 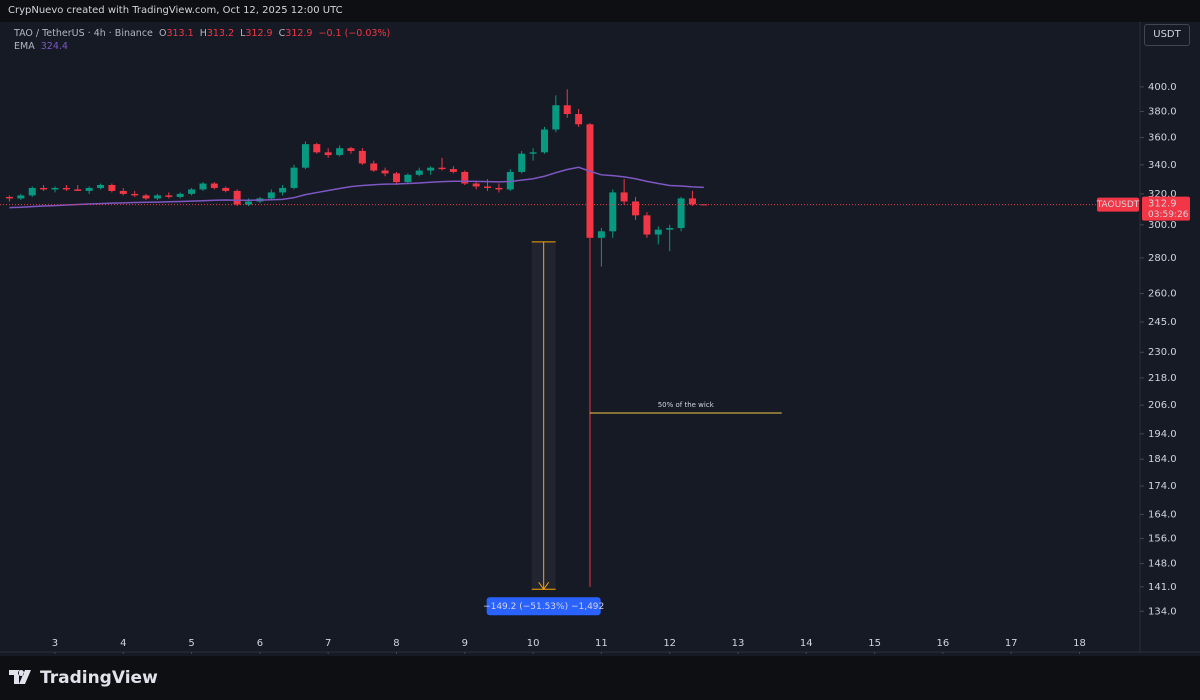 I want to click on x-tick-label: 8, so click(x=396, y=643).